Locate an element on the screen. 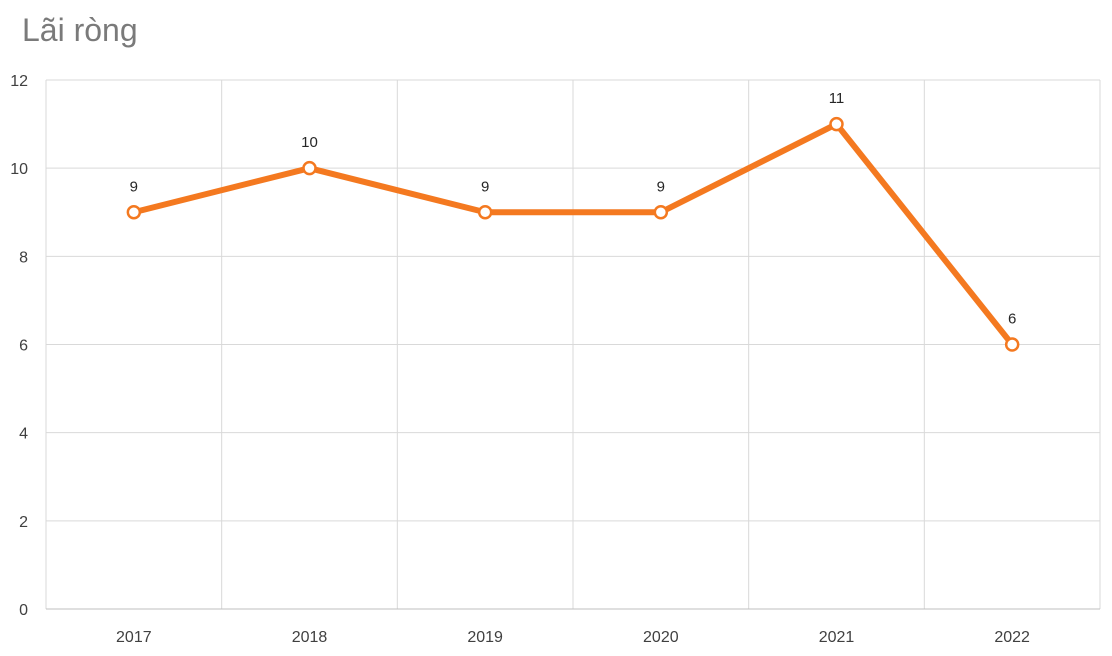 The width and height of the screenshot is (1112, 656). y-tick-label: 6 is located at coordinates (23, 346).